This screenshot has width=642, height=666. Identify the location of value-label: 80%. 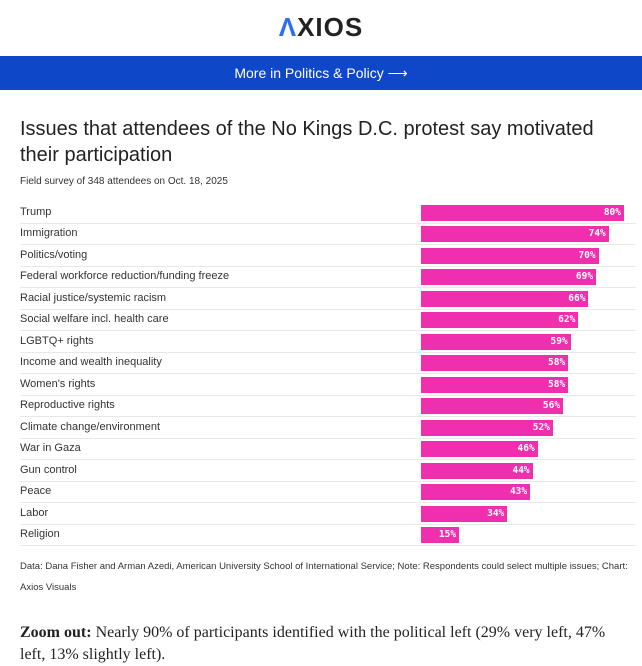
(612, 212).